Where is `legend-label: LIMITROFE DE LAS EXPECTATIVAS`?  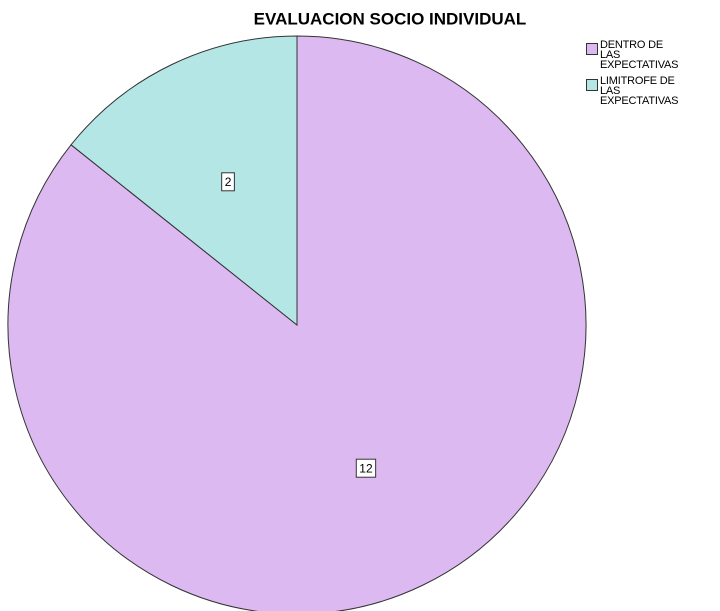 legend-label: LIMITROFE DE LAS EXPECTATIVAS is located at coordinates (639, 91).